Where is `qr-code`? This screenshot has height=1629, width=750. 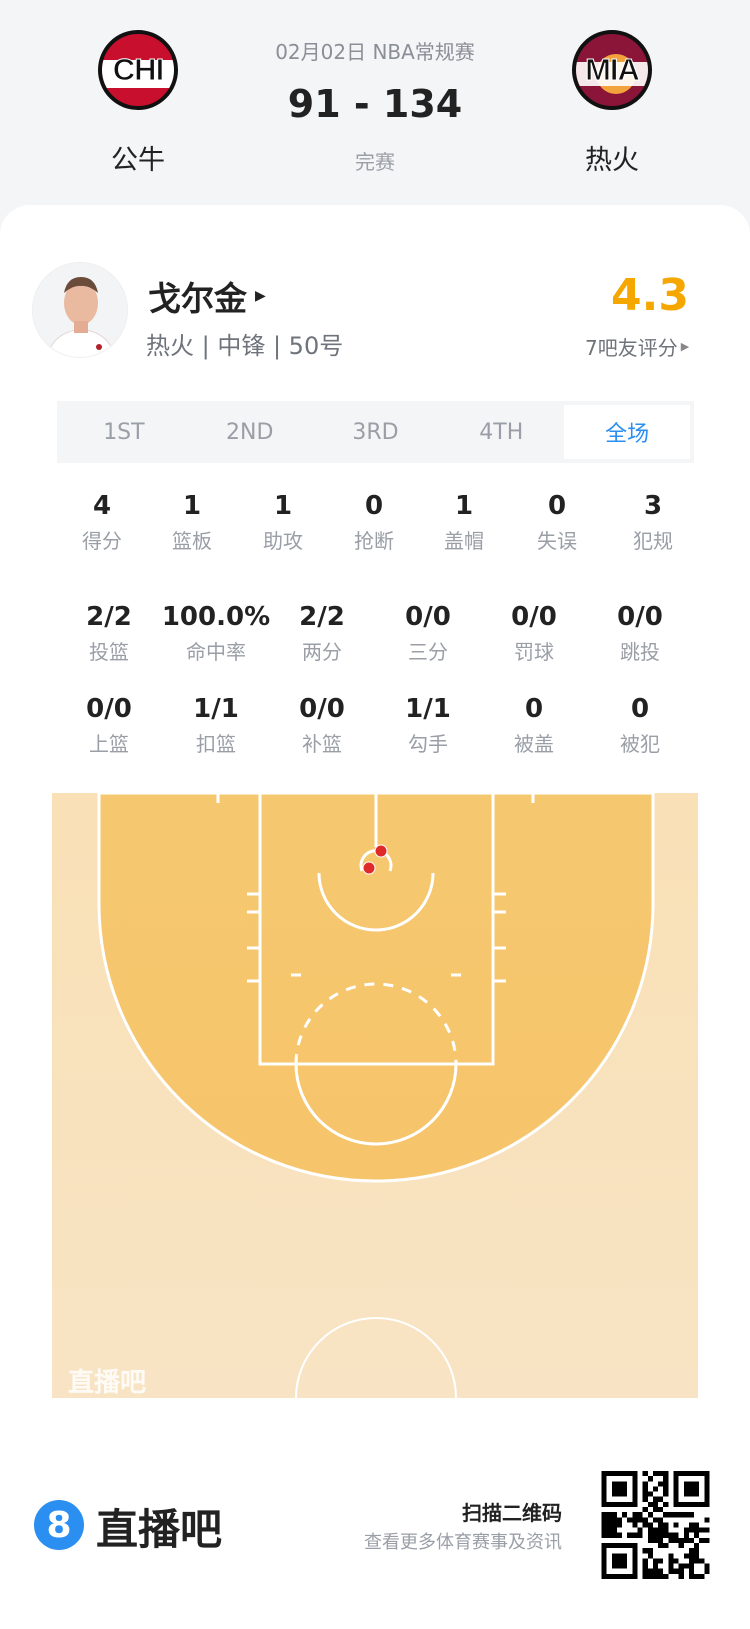 qr-code is located at coordinates (655, 1525).